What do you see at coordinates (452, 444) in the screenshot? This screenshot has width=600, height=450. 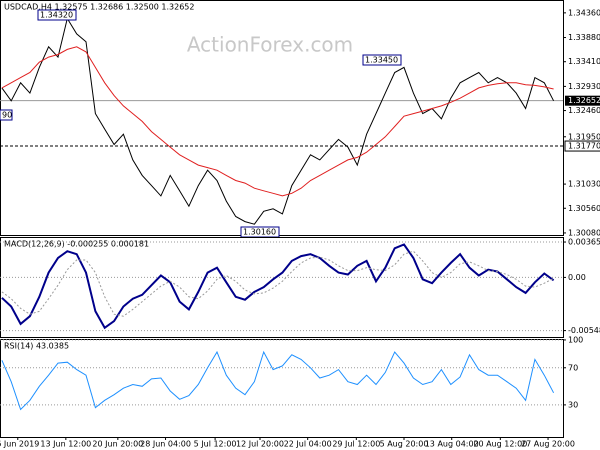 I see `x-tick-label: 13 Aug 04:00` at bounding box center [452, 444].